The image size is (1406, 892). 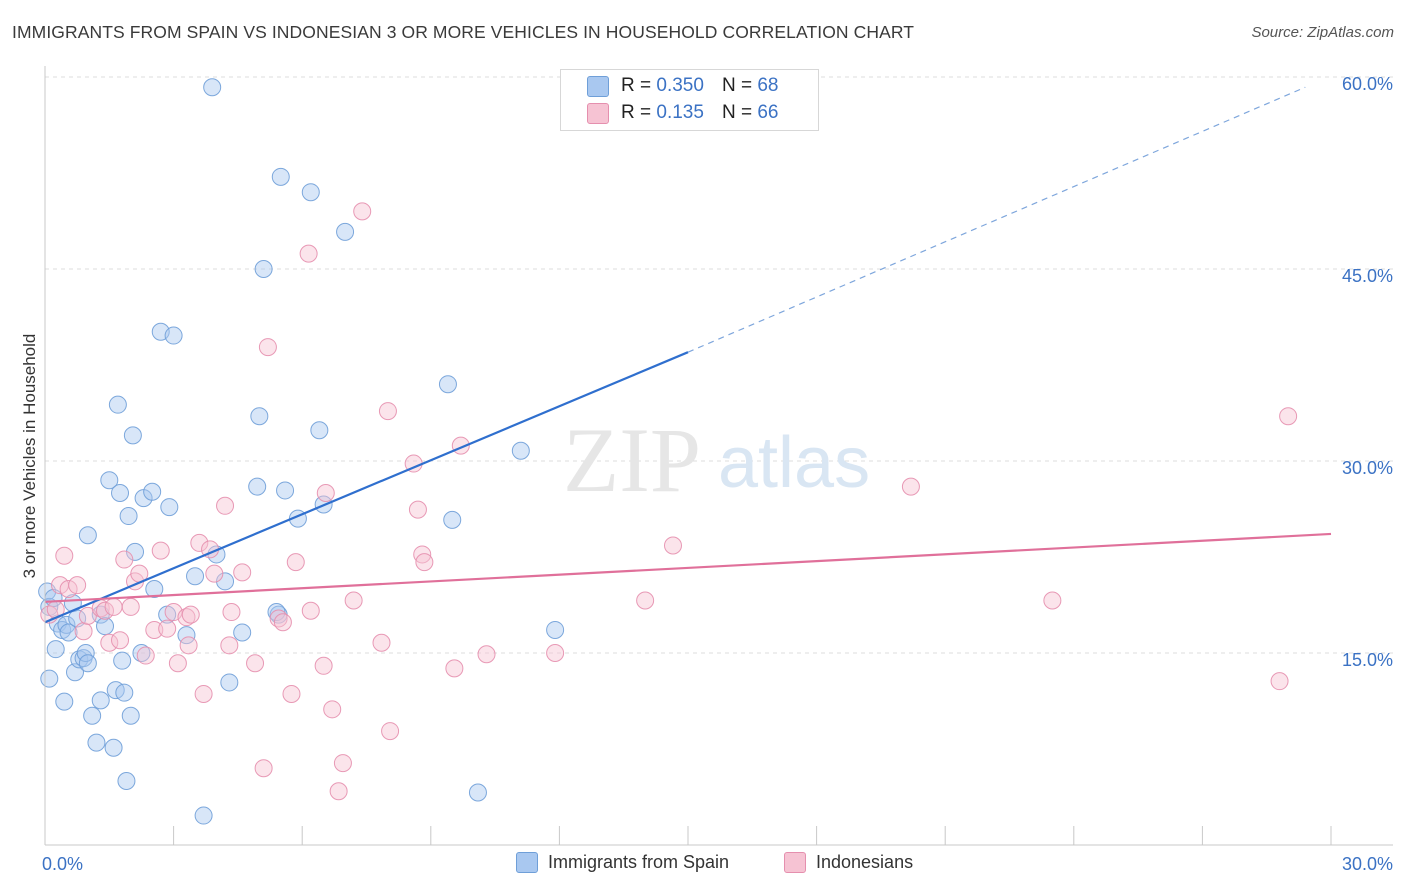 What do you see at coordinates (1367, 660) in the screenshot?
I see `y-tick-label: 15.0%` at bounding box center [1367, 660].